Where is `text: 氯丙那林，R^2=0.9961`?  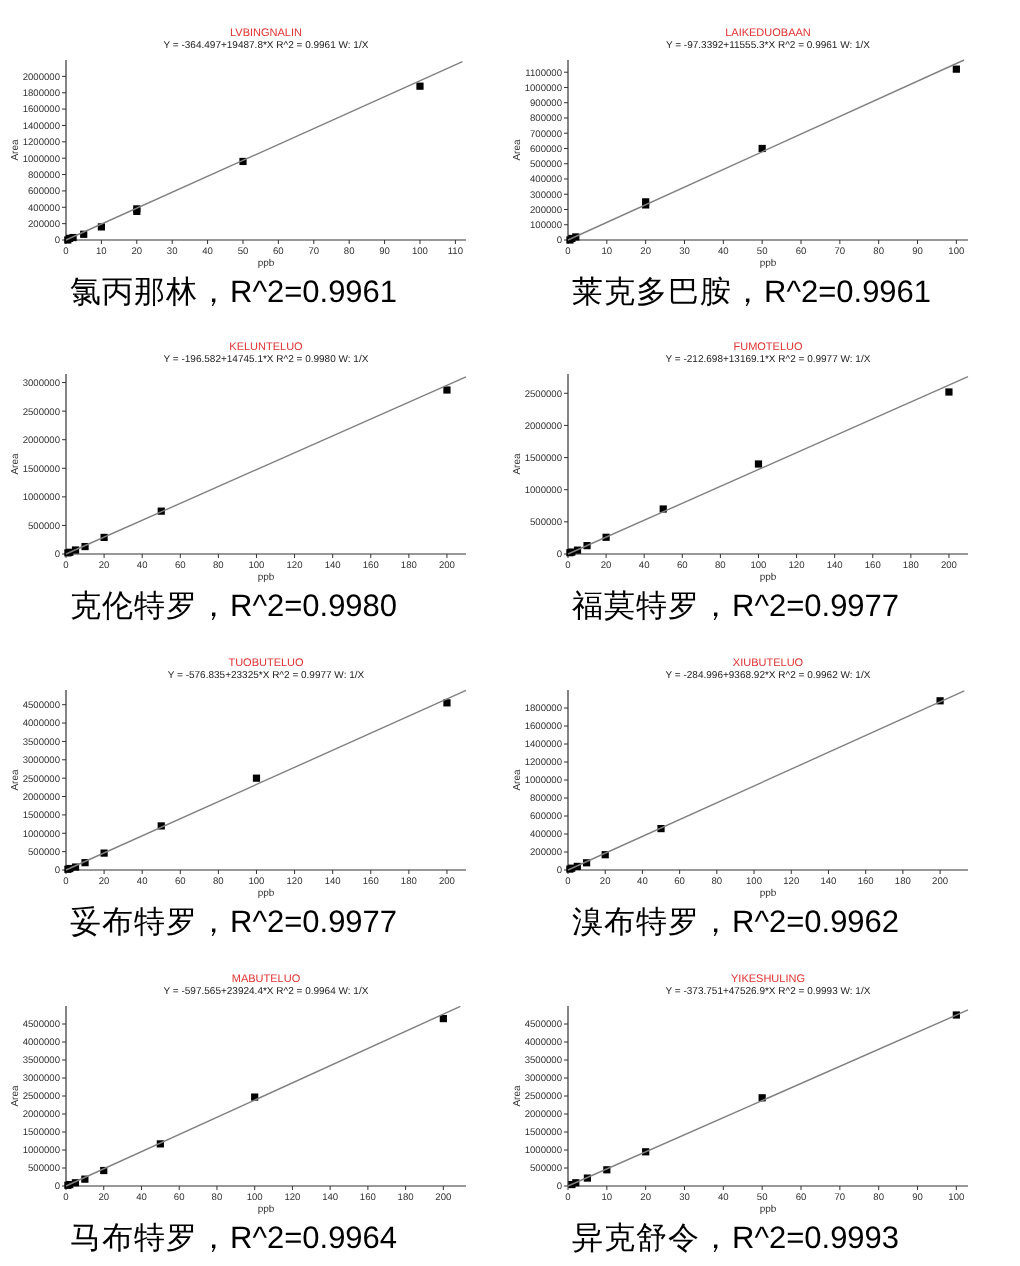
text: 氯丙那林，R^2=0.9961 is located at coordinates (234, 292).